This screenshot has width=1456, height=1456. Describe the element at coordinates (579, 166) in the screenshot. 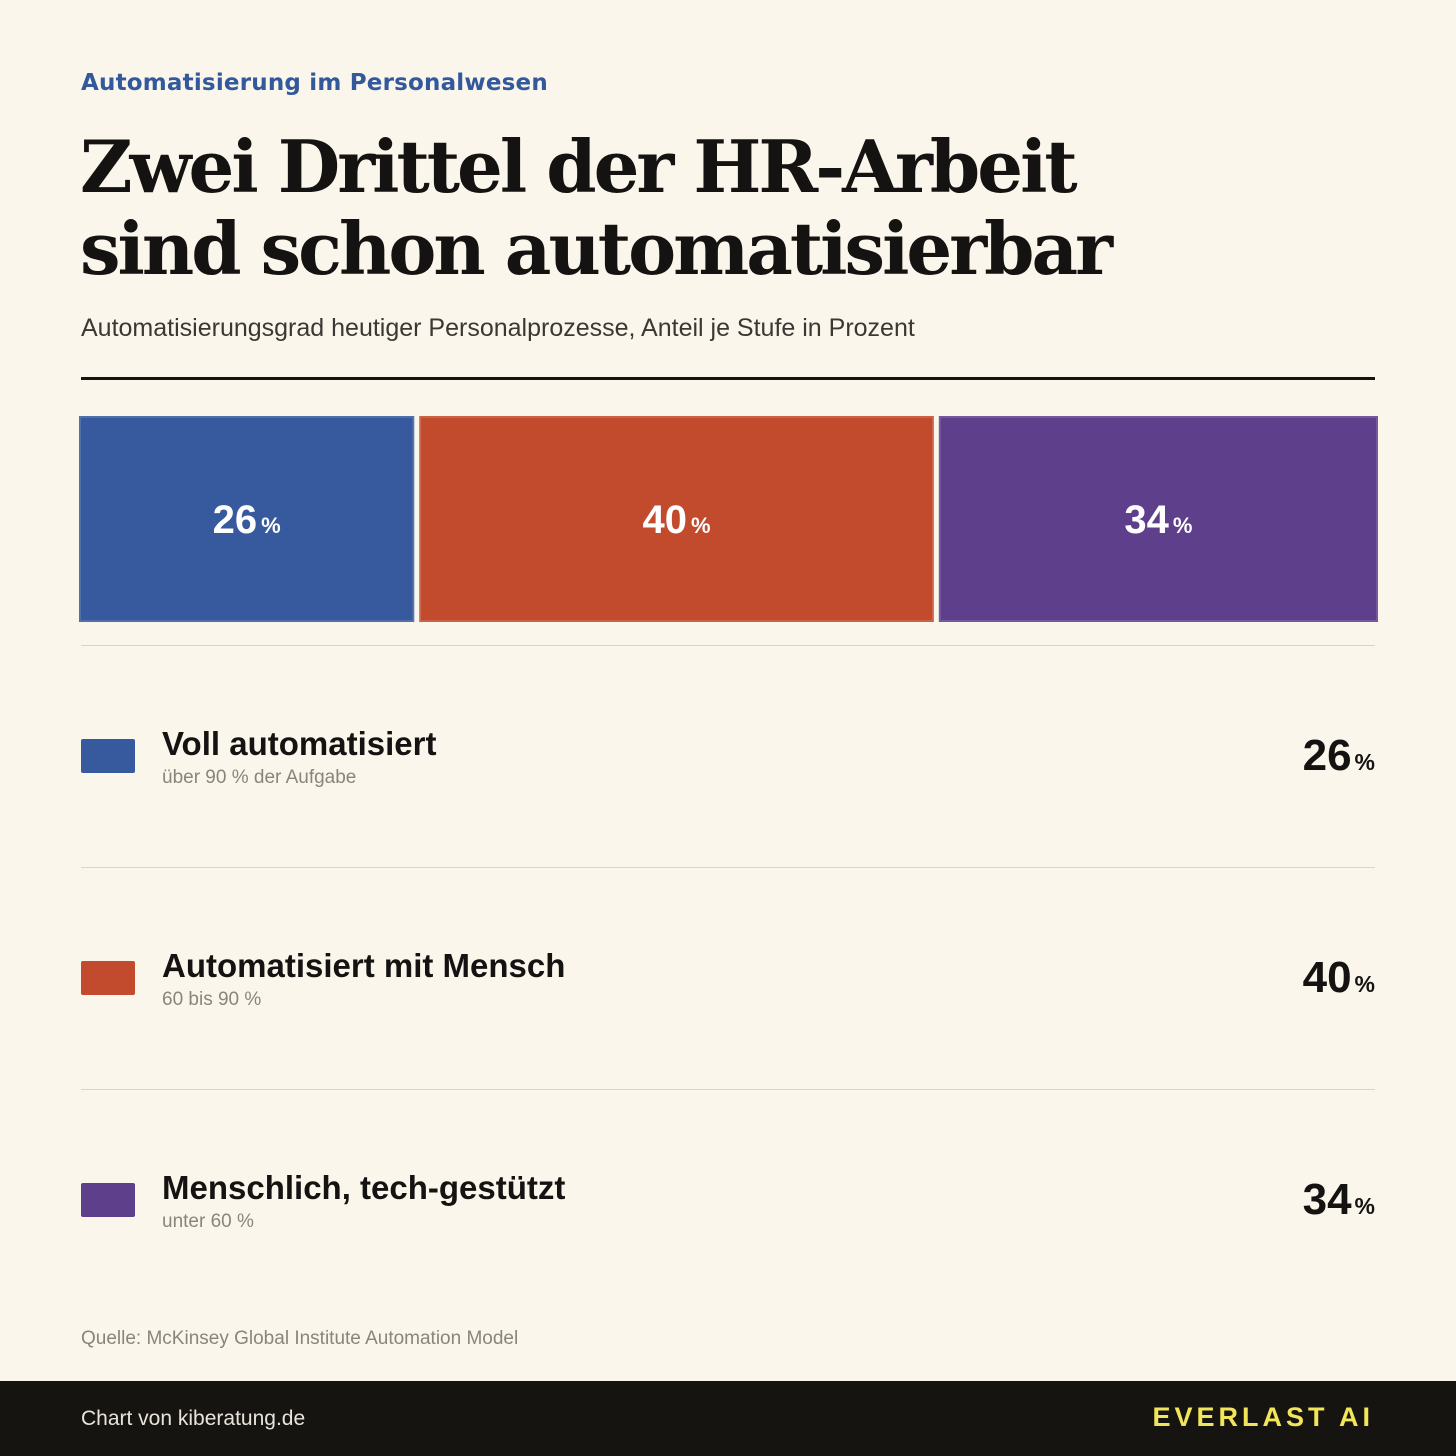

I see `title-line-1: Zwei Drittel der HR-Arbeit` at that location.